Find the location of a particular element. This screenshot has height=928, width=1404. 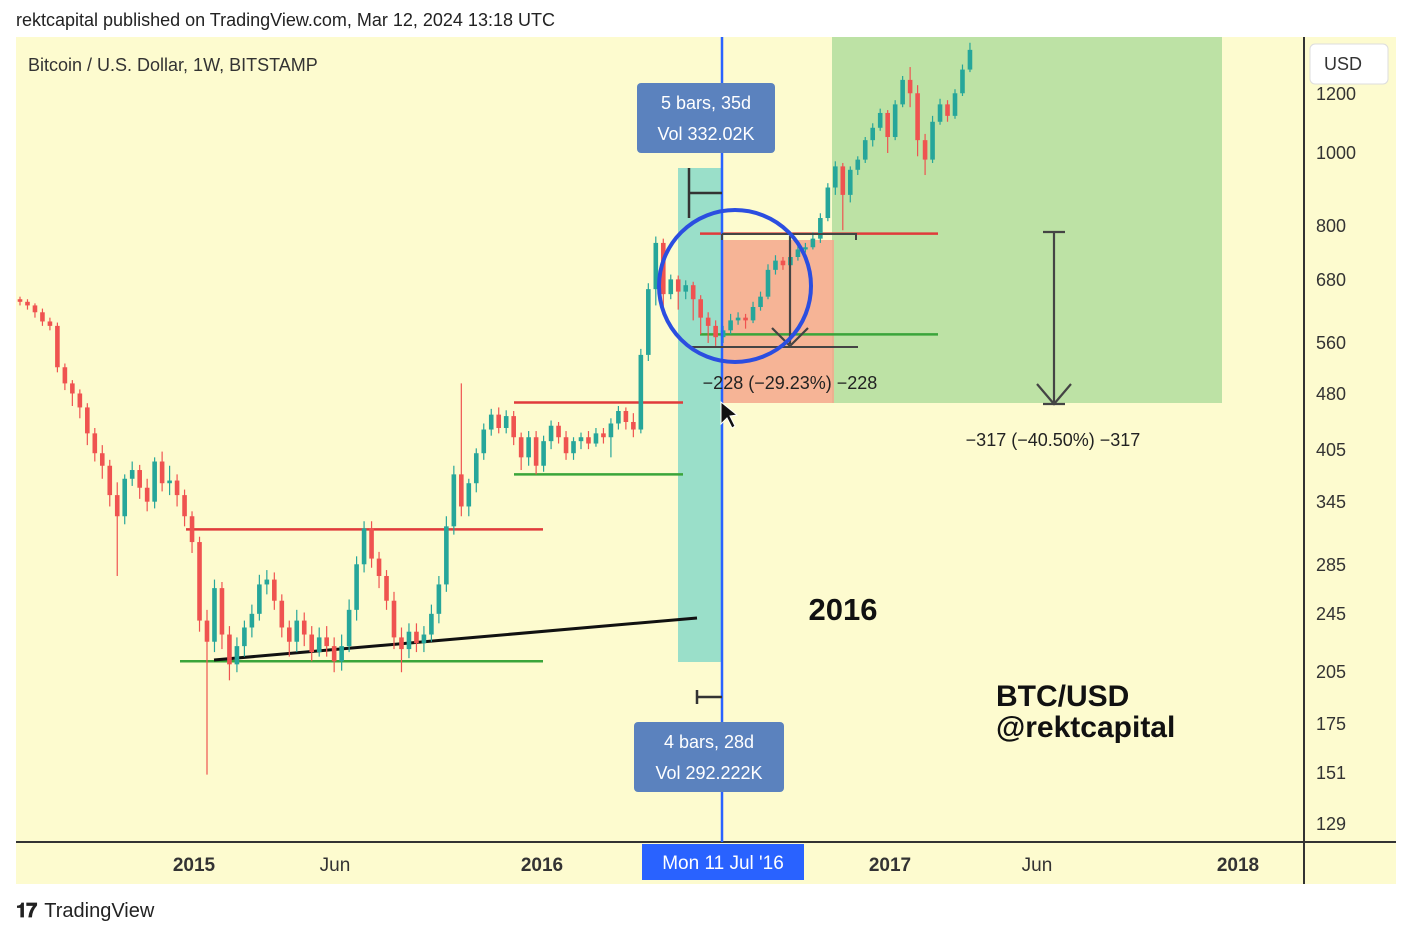

measure-bottom-bracket is located at coordinates (708, 697).